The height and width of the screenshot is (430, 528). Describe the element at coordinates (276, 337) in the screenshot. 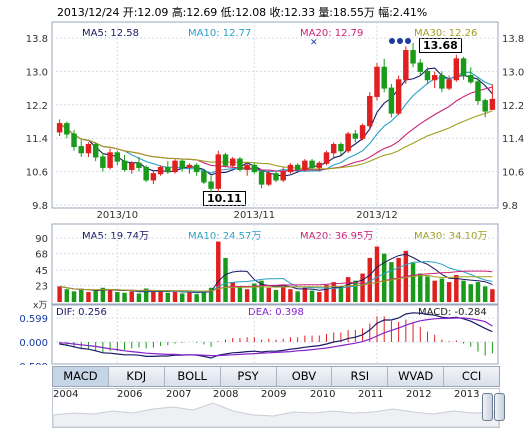

I see `macd-dea-line` at that location.